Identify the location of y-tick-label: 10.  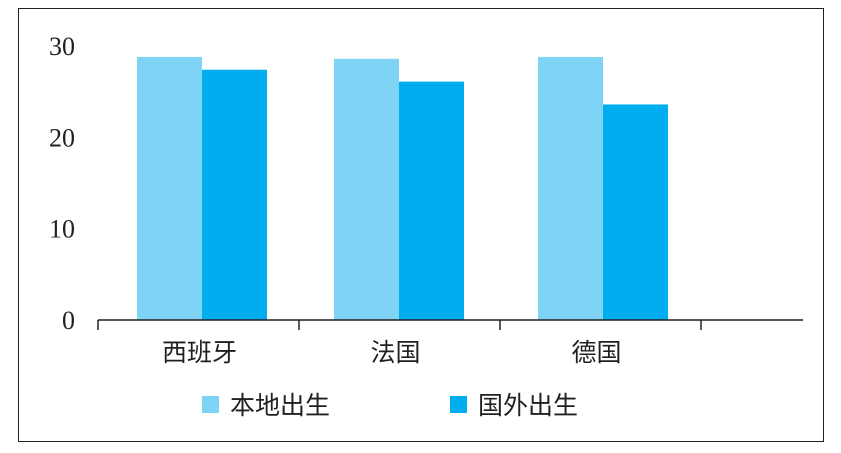
(62, 229).